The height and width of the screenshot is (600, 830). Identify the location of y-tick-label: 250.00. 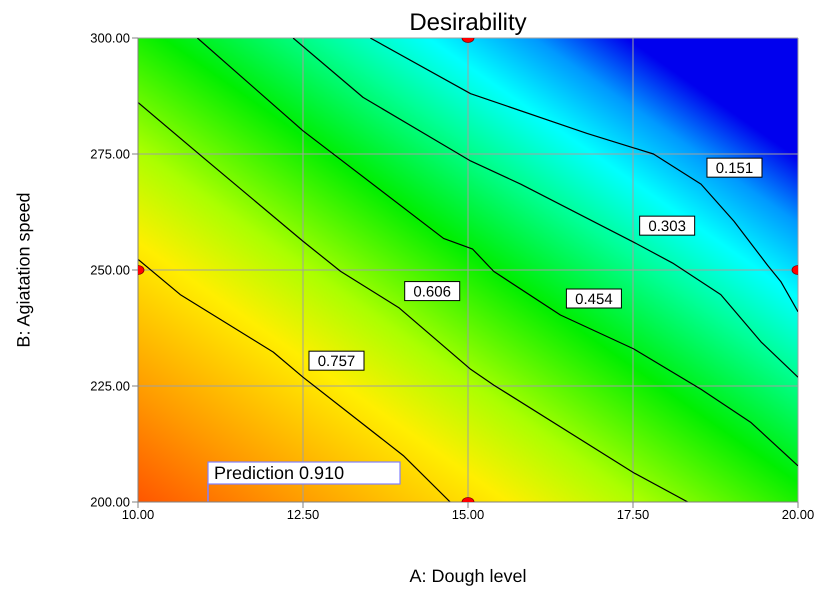
(110, 270).